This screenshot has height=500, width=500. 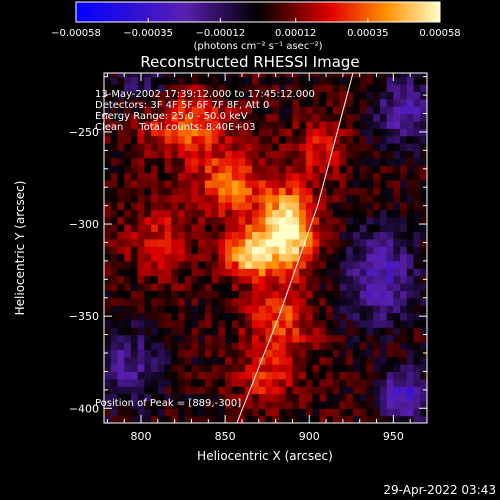 What do you see at coordinates (309, 436) in the screenshot?
I see `x-tick-label: 900` at bounding box center [309, 436].